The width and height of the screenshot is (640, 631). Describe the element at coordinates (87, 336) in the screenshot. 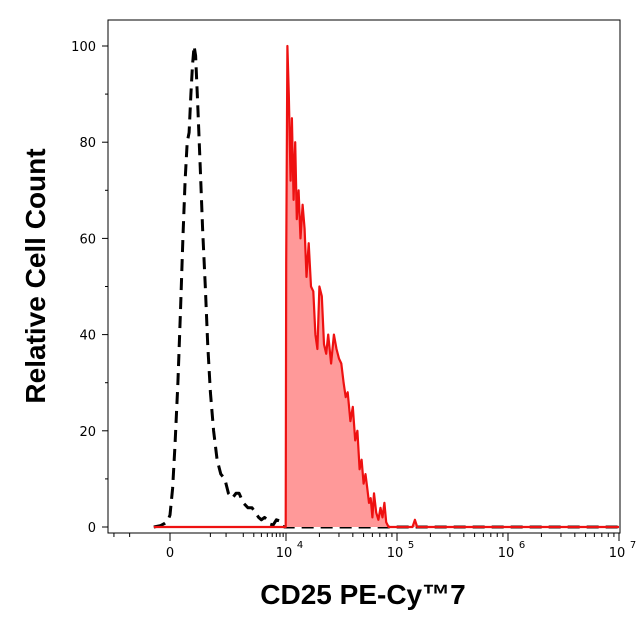

I see `y-tick-label: 40` at that location.